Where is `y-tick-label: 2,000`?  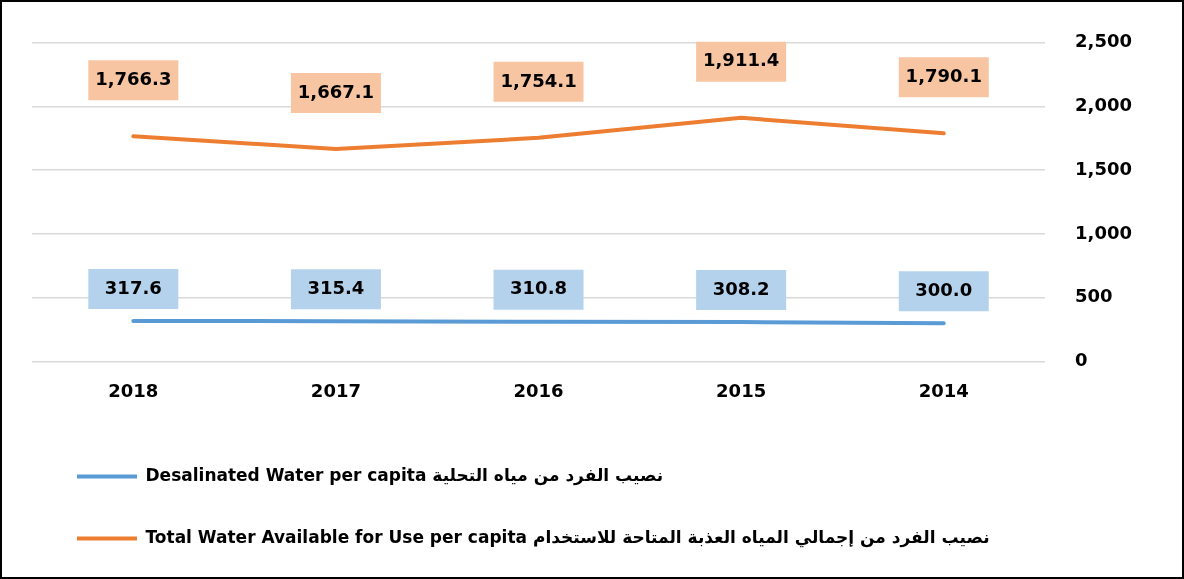
y-tick-label: 2,000 is located at coordinates (1103, 105).